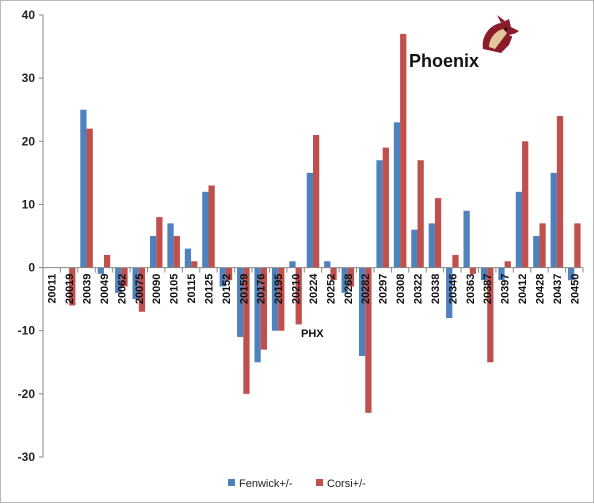  What do you see at coordinates (540, 289) in the screenshot?
I see `x-category-label: 20428` at bounding box center [540, 289].